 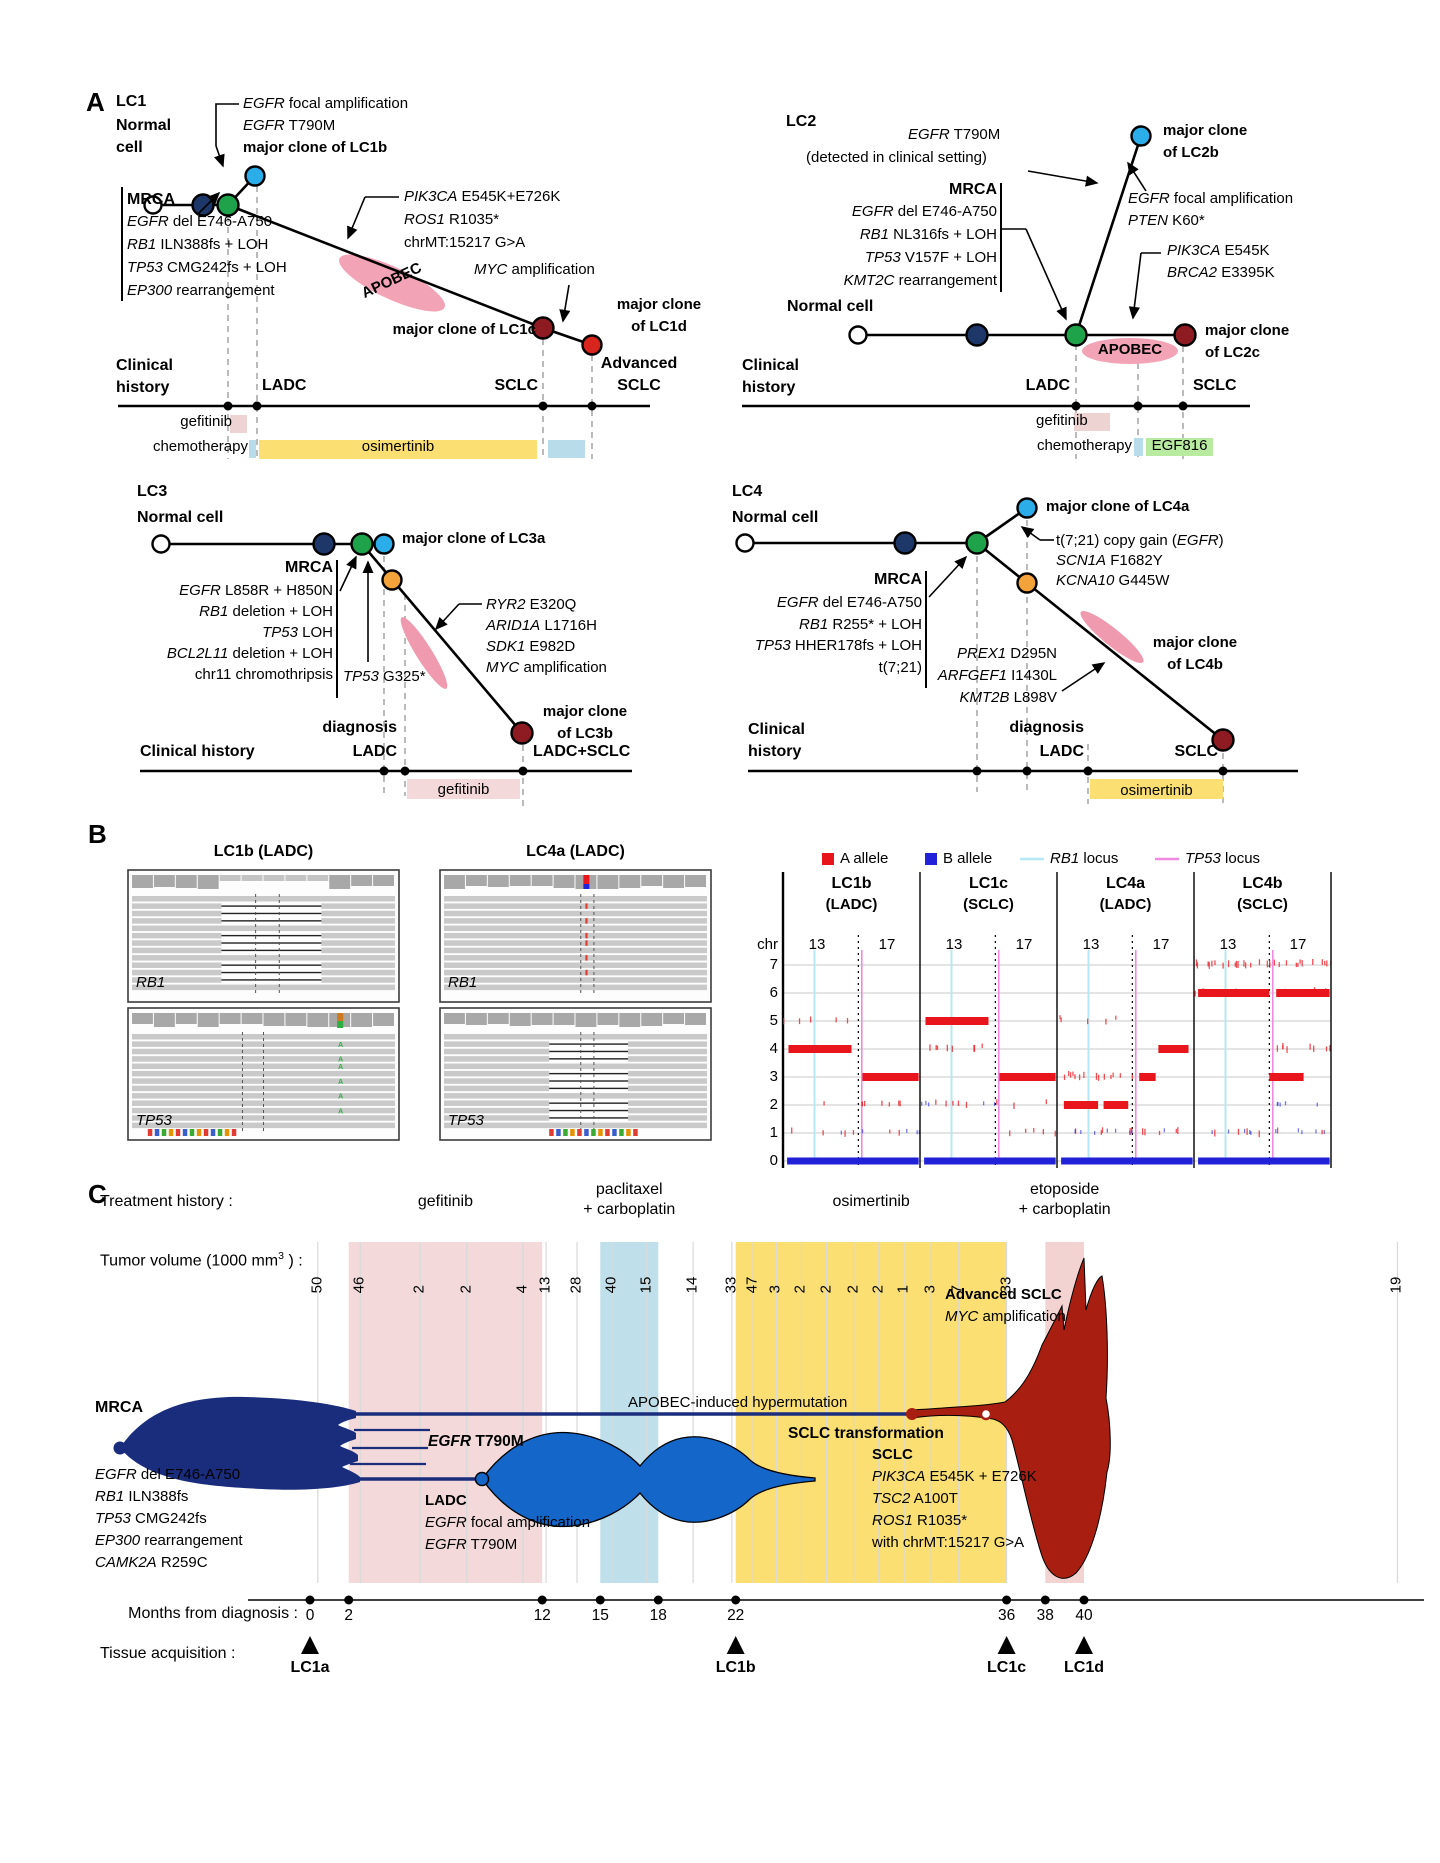 What do you see at coordinates (858, 335) in the screenshot?
I see `lc2-normal-node` at bounding box center [858, 335].